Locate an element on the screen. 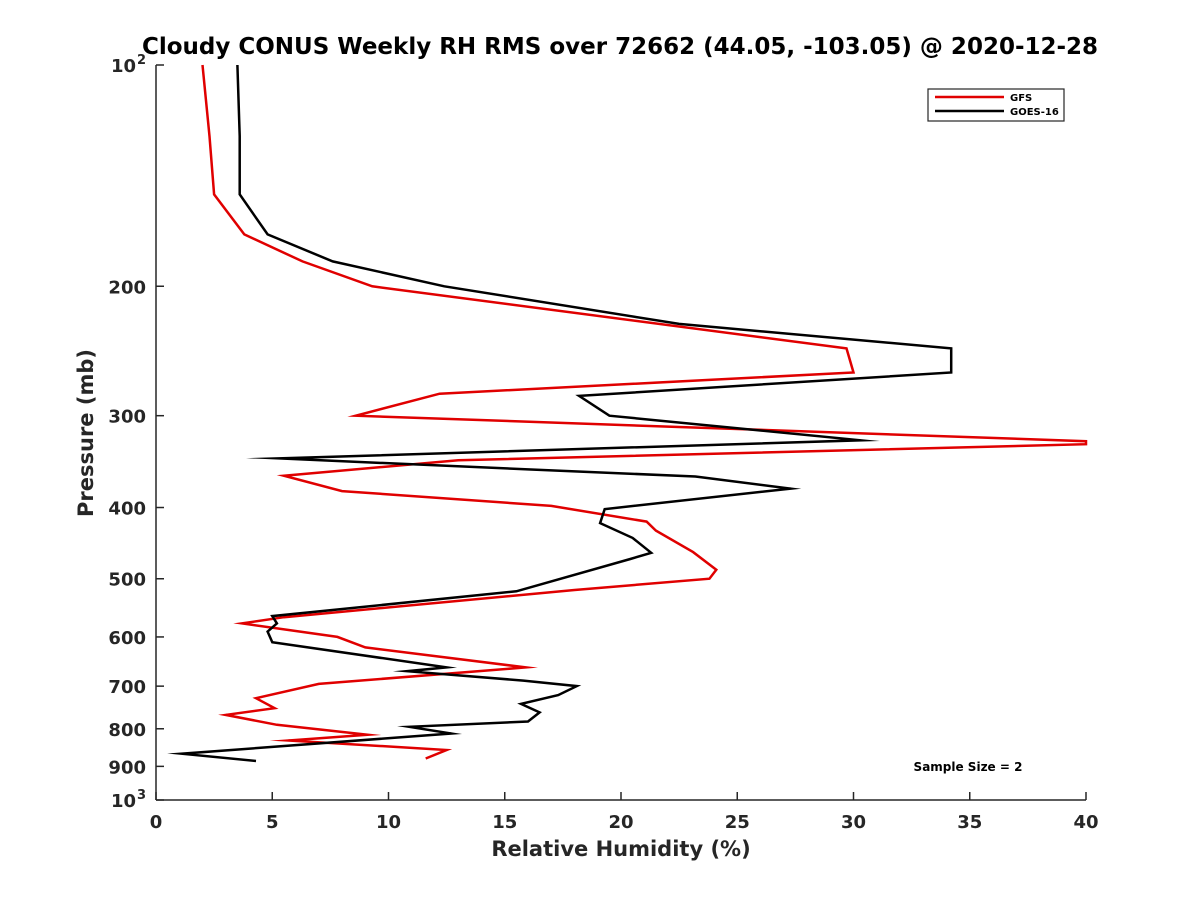 This screenshot has width=1200, height=900. y-tick-label: 500 is located at coordinates (127, 580).